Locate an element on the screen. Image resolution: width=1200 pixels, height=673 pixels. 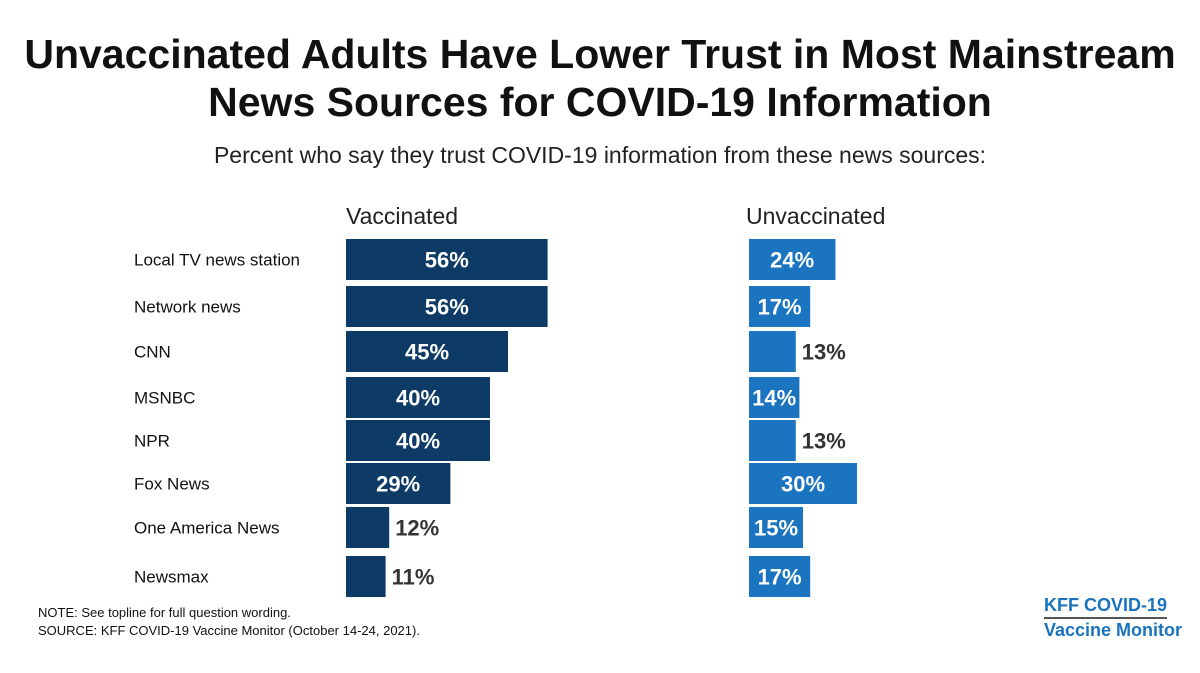
logo-line1: KFF COVID-19 is located at coordinates (1106, 606).